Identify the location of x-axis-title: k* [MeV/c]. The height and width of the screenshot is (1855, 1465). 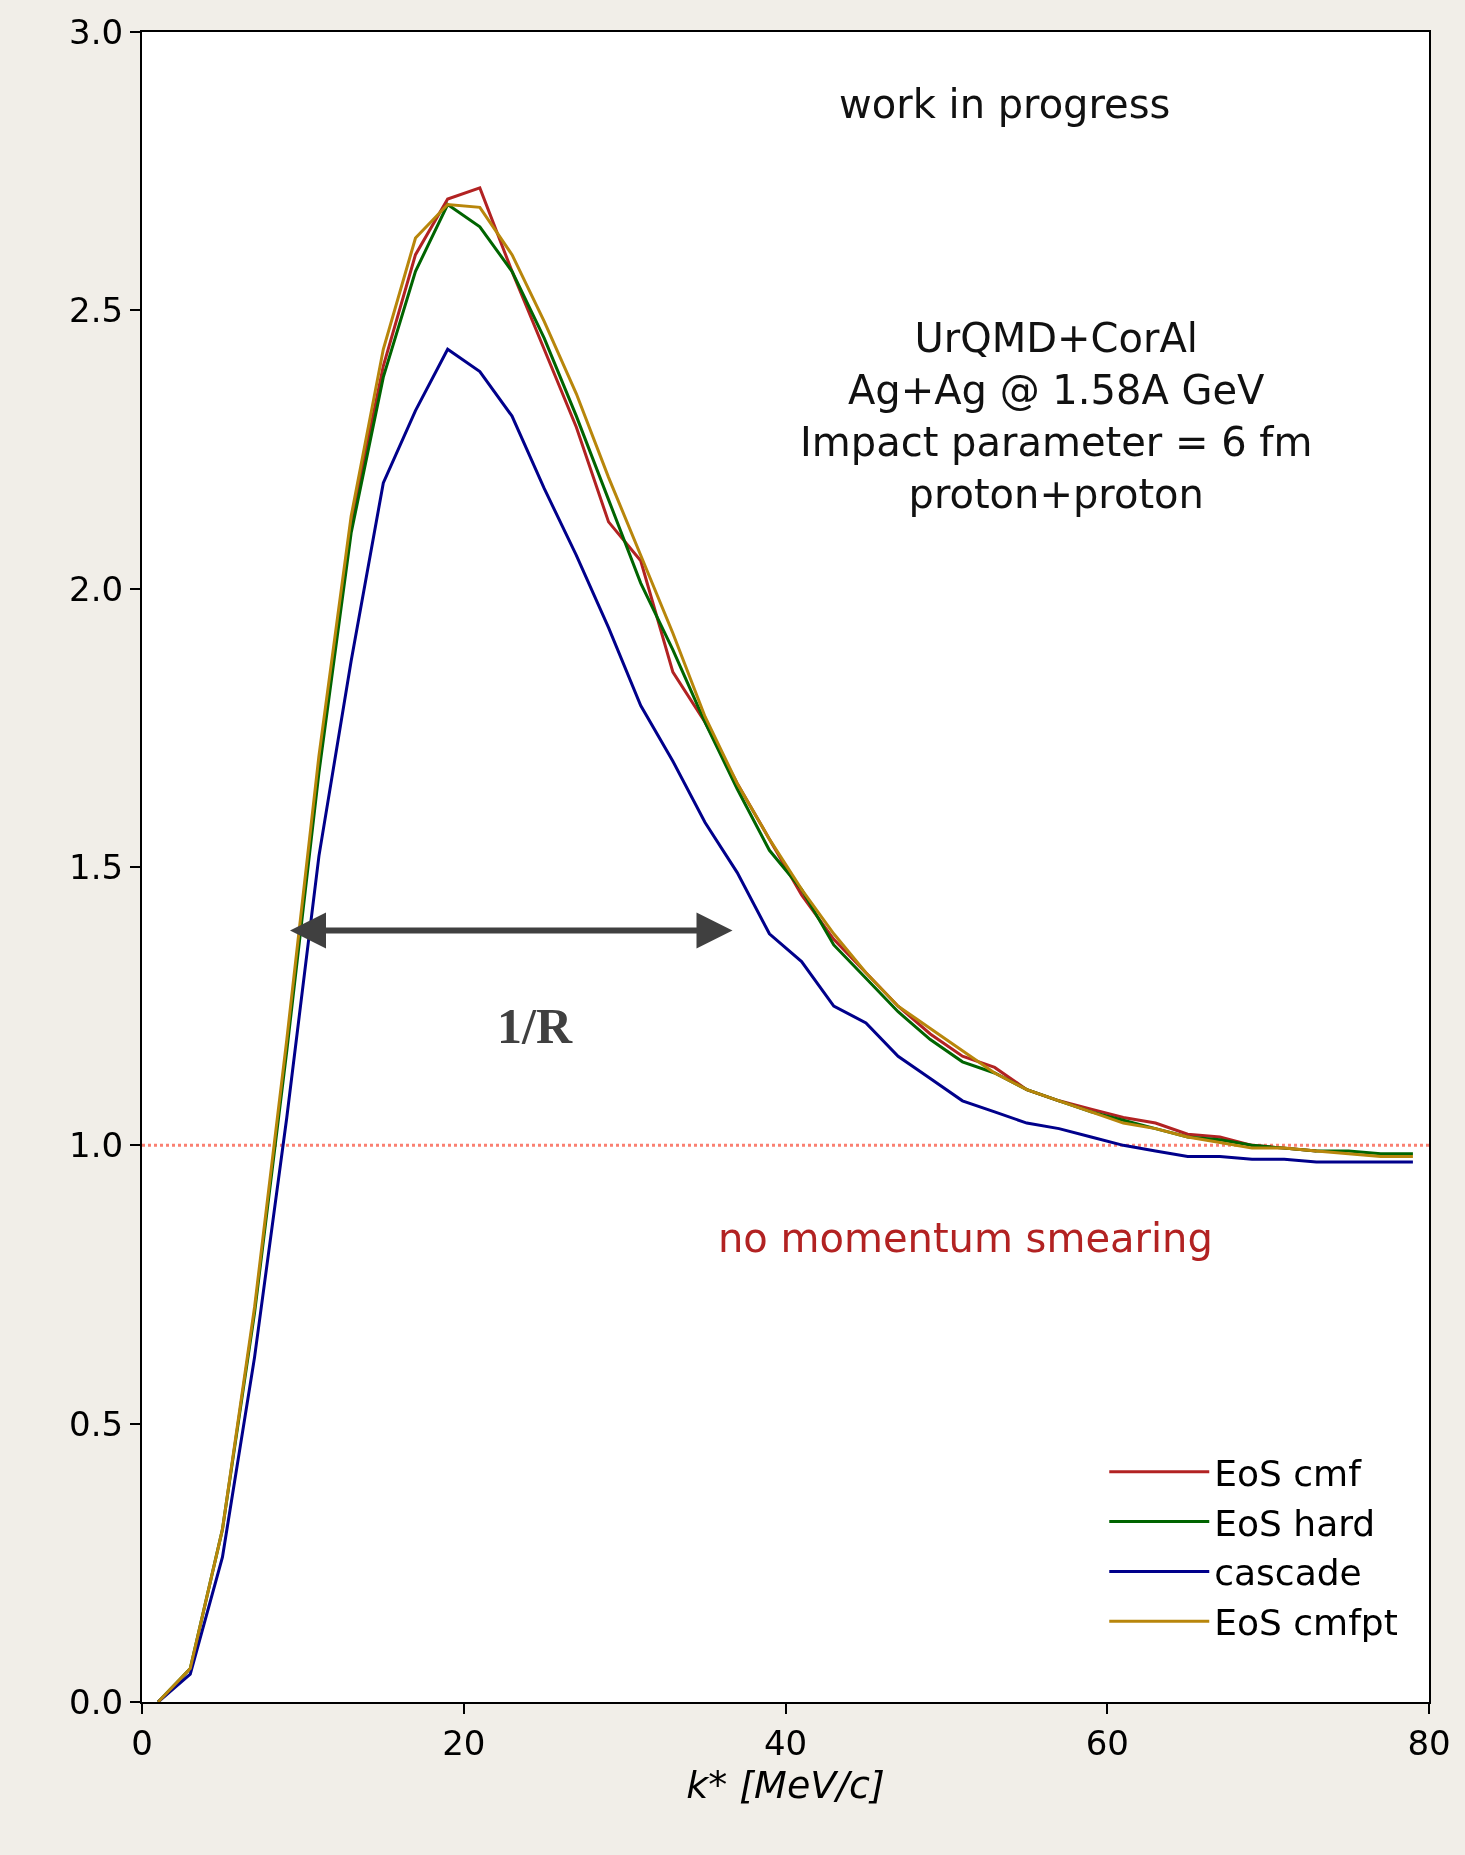
(785, 1784).